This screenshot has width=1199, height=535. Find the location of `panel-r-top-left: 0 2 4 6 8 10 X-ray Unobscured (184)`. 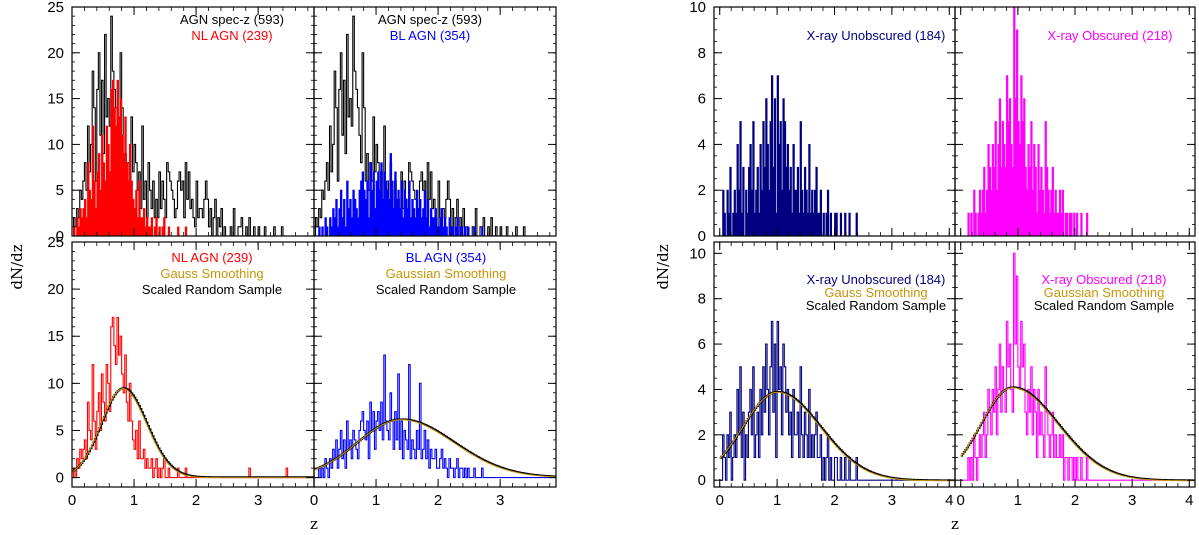

panel-r-top-left: 0 2 4 6 8 10 X-ray Unobscured (184) is located at coordinates (822, 122).